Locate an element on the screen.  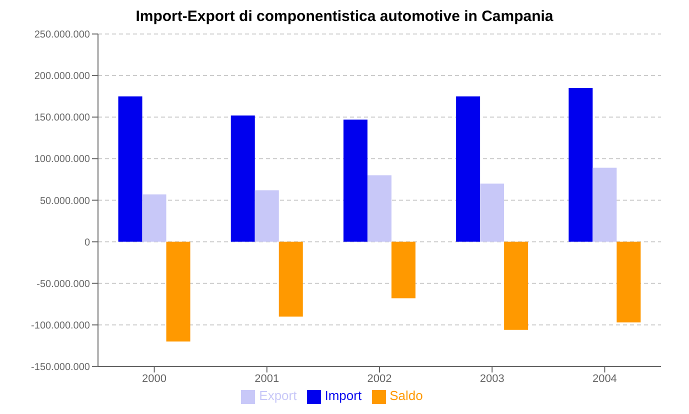
y-tick-label: -100.000.000 is located at coordinates (60, 326).